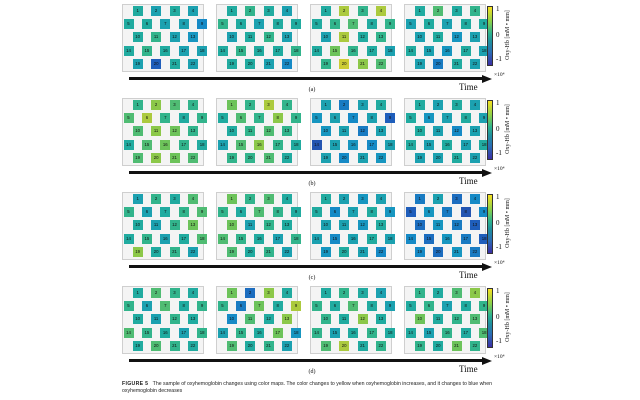  I want to click on channel-number: 12, so click(362, 131).